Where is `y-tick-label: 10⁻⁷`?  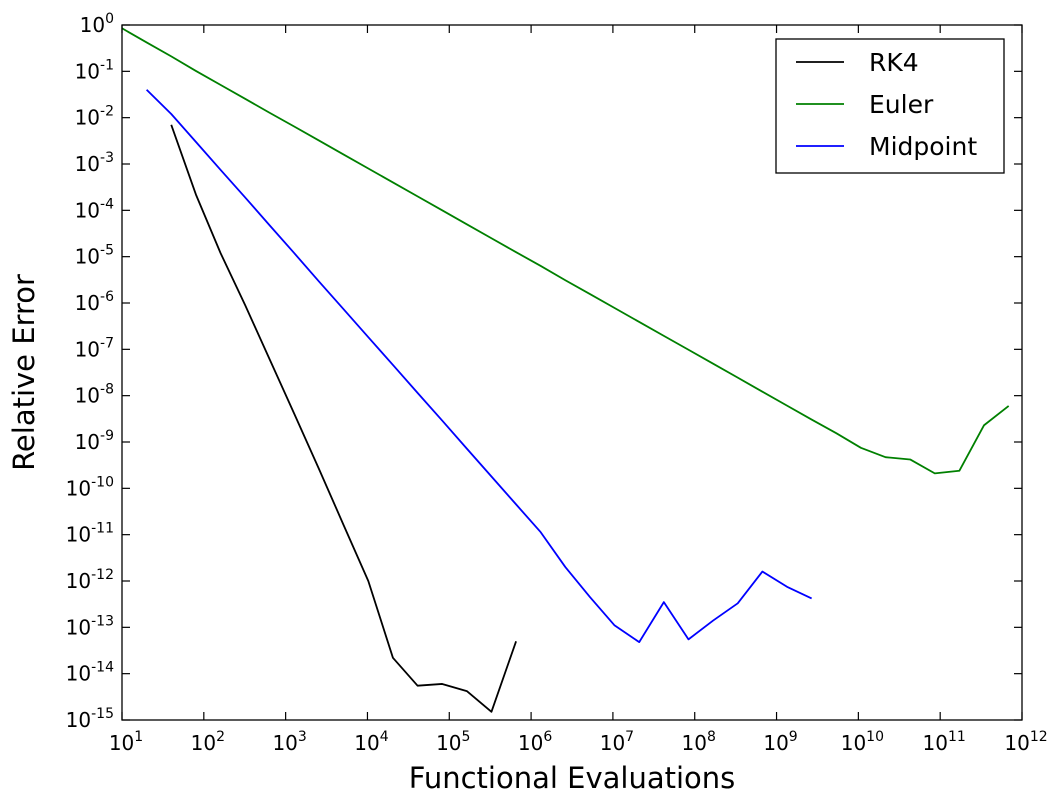 y-tick-label: 10⁻⁷ is located at coordinates (94, 348).